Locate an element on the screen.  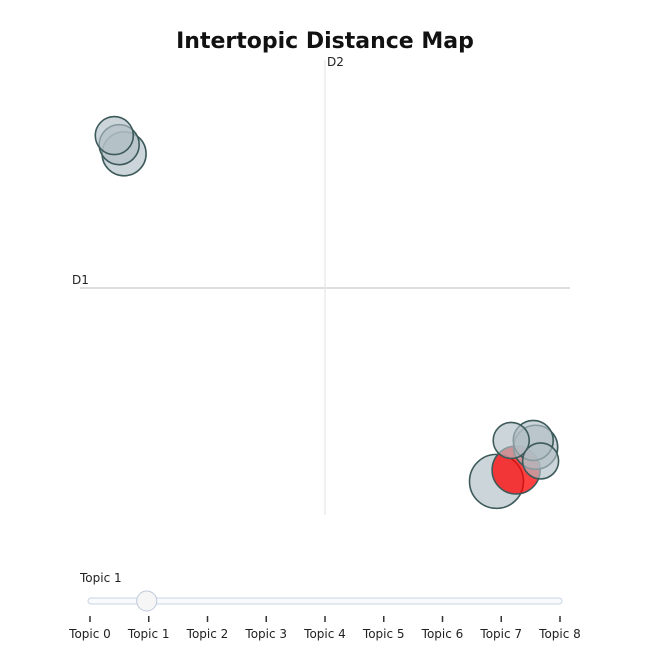
chart-title: Intertopic Distance Map is located at coordinates (325, 41).